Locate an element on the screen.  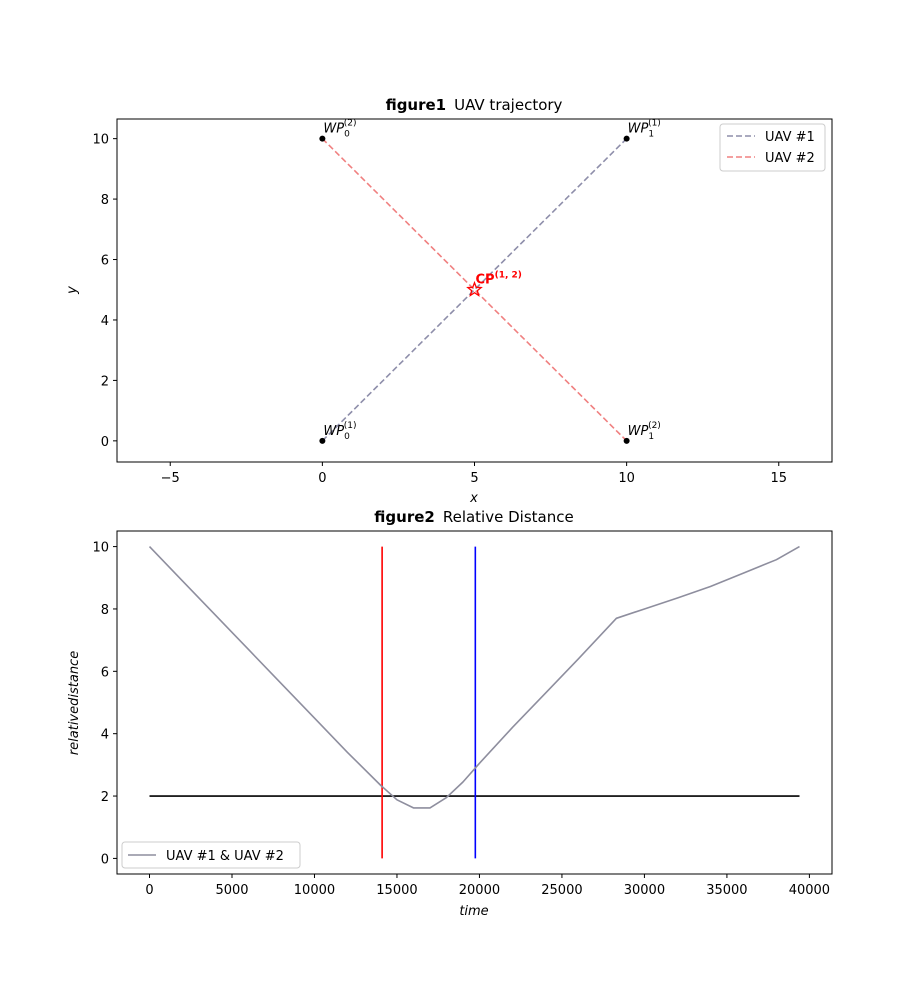
plot2-ytick-label: 0 is located at coordinates (105, 859).